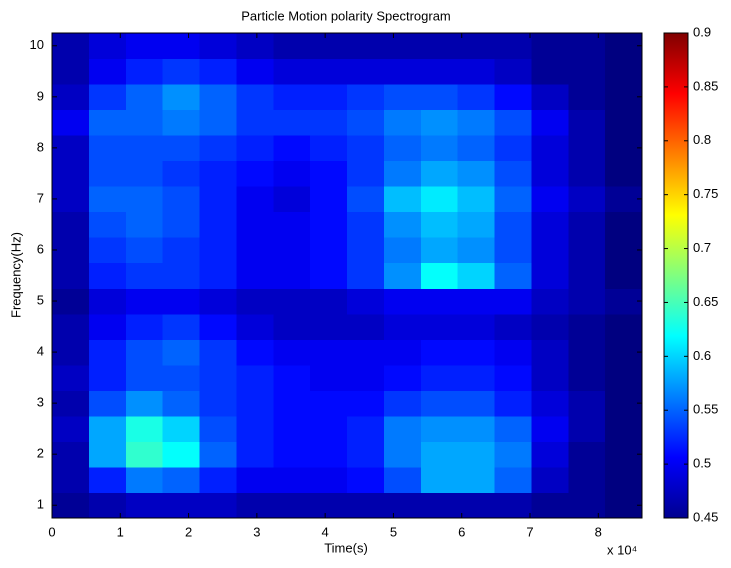  I want to click on x-multiplier: x 10⁴, so click(622, 549).